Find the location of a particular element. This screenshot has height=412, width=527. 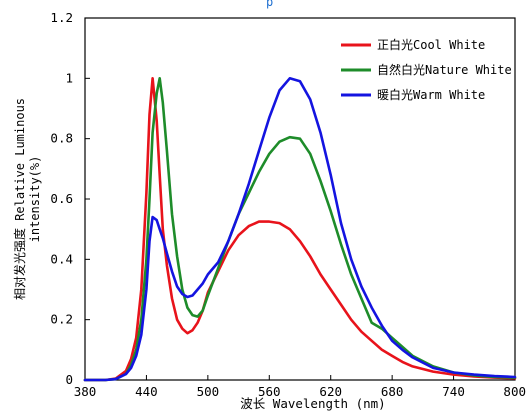

x-tick-label: 440 is located at coordinates (146, 391).